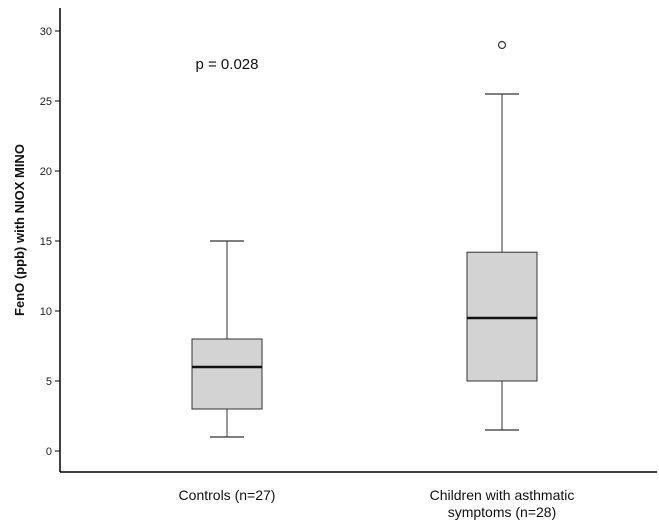 The width and height of the screenshot is (659, 529). Describe the element at coordinates (502, 45) in the screenshot. I see `outlier-point` at that location.